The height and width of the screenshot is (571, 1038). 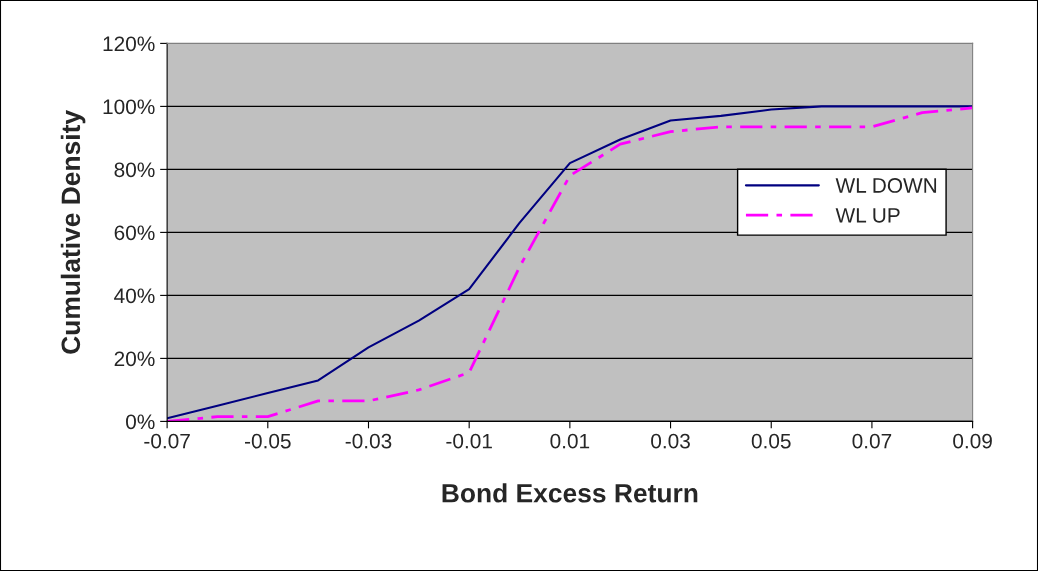 I want to click on y-tick-label: 120%, so click(x=129, y=44).